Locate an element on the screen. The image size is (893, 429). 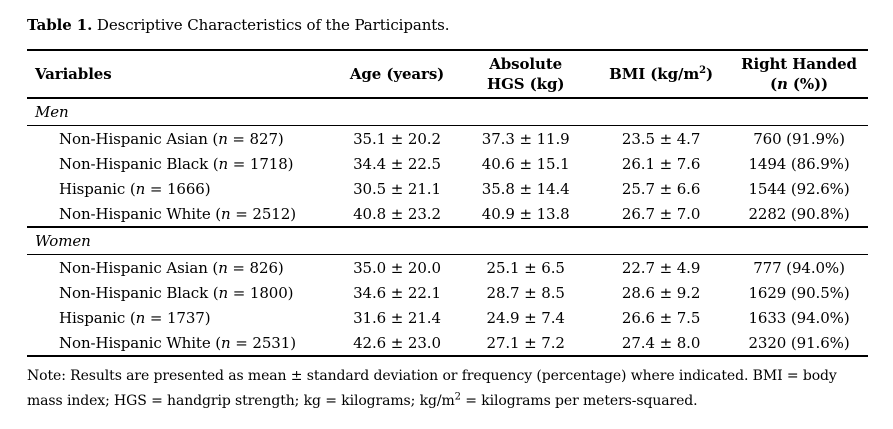
variable-n-value: = 2512) is located at coordinates (263, 213).